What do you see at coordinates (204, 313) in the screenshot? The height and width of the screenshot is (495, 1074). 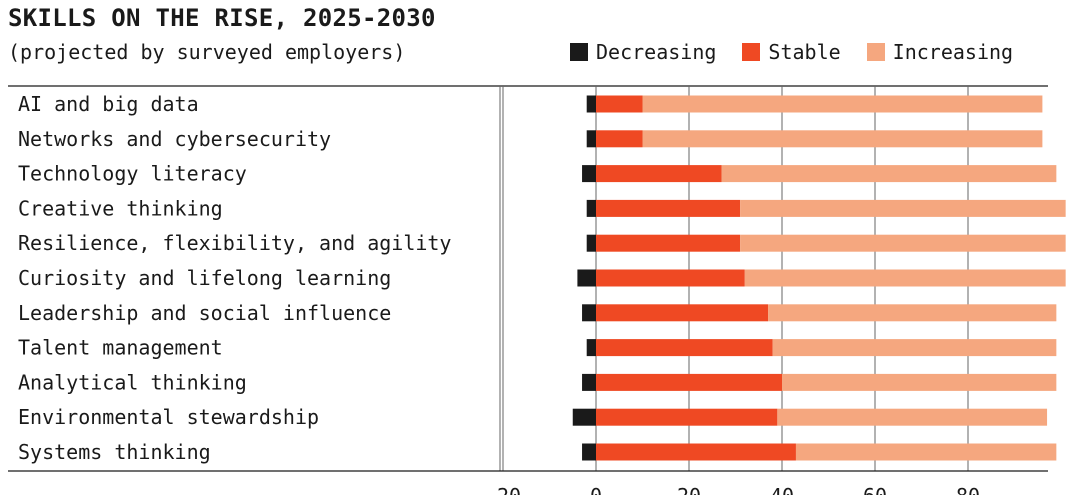 I see `category-label: Leadership and social influence` at bounding box center [204, 313].